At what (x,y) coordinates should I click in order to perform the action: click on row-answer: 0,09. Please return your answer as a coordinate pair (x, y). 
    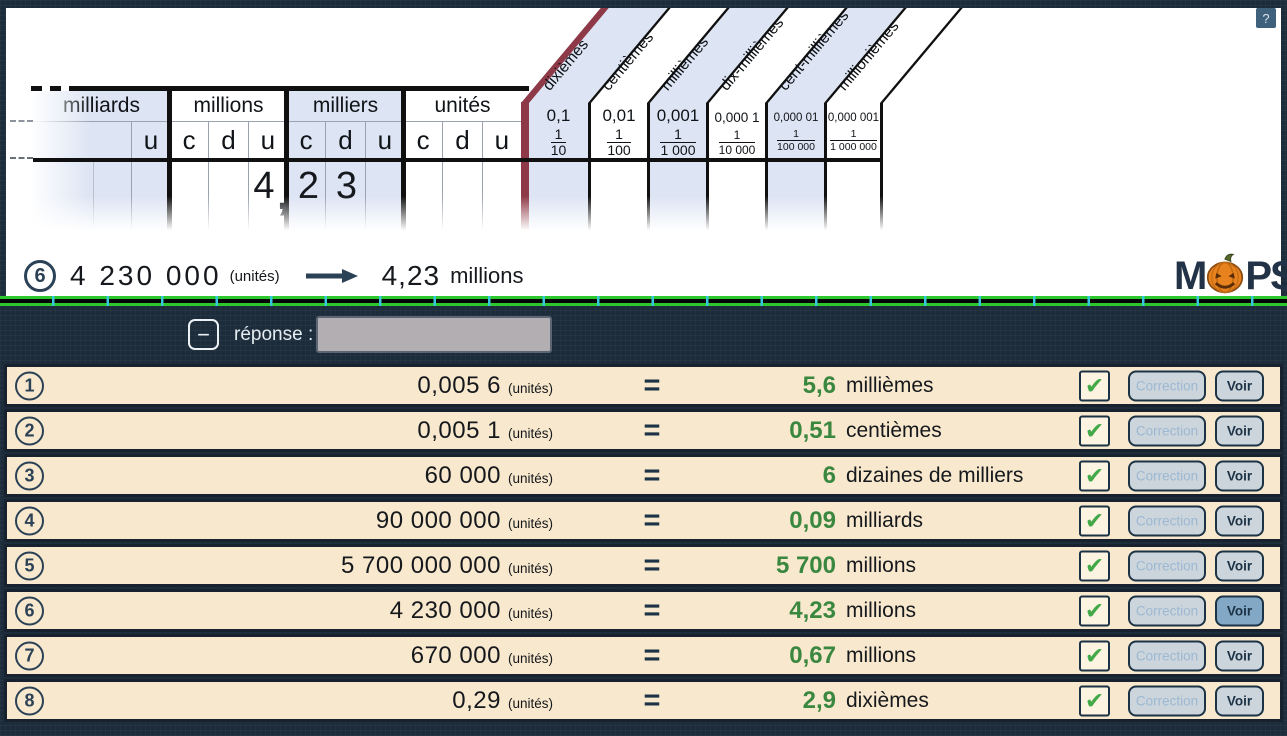
    Looking at the image, I should click on (812, 520).